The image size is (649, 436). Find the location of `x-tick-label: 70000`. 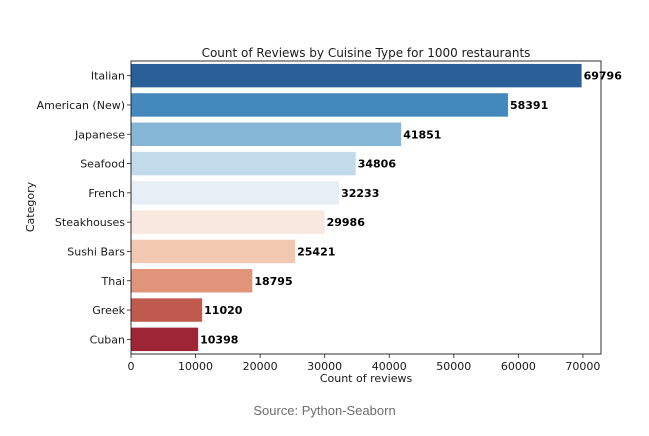

x-tick-label: 70000 is located at coordinates (582, 366).